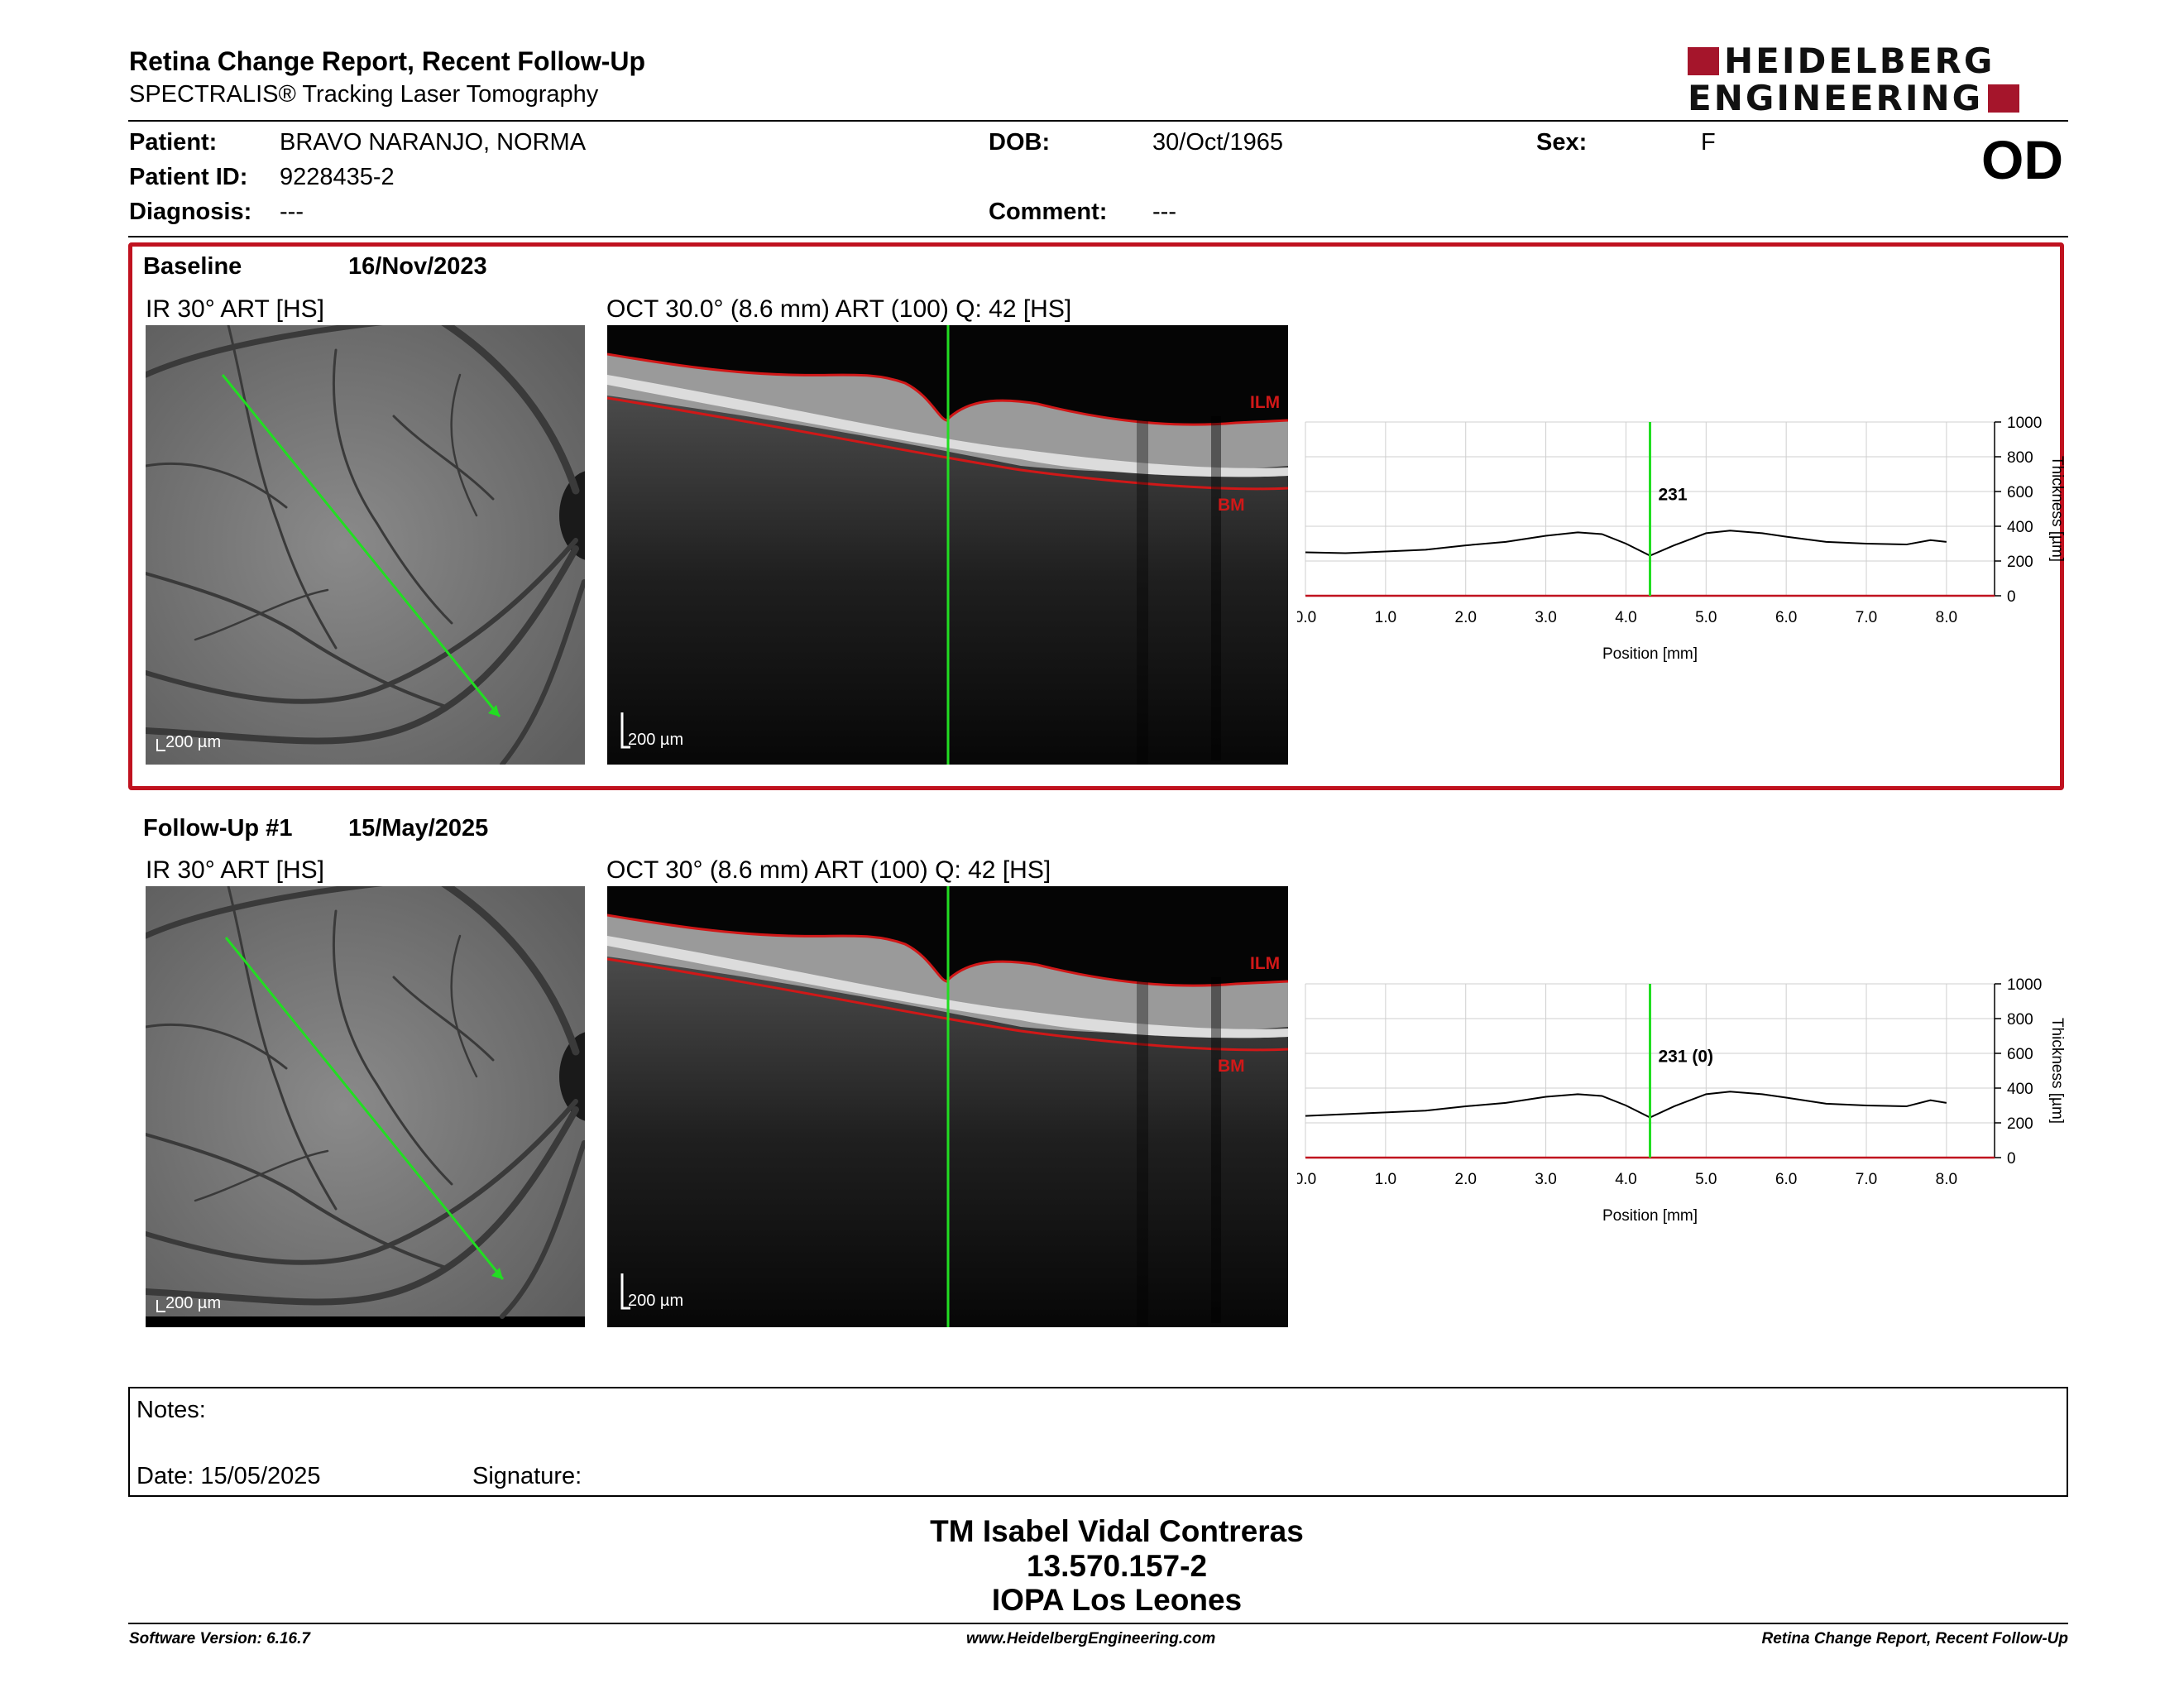  What do you see at coordinates (2022, 159) in the screenshot?
I see `eye-indicator: OD` at bounding box center [2022, 159].